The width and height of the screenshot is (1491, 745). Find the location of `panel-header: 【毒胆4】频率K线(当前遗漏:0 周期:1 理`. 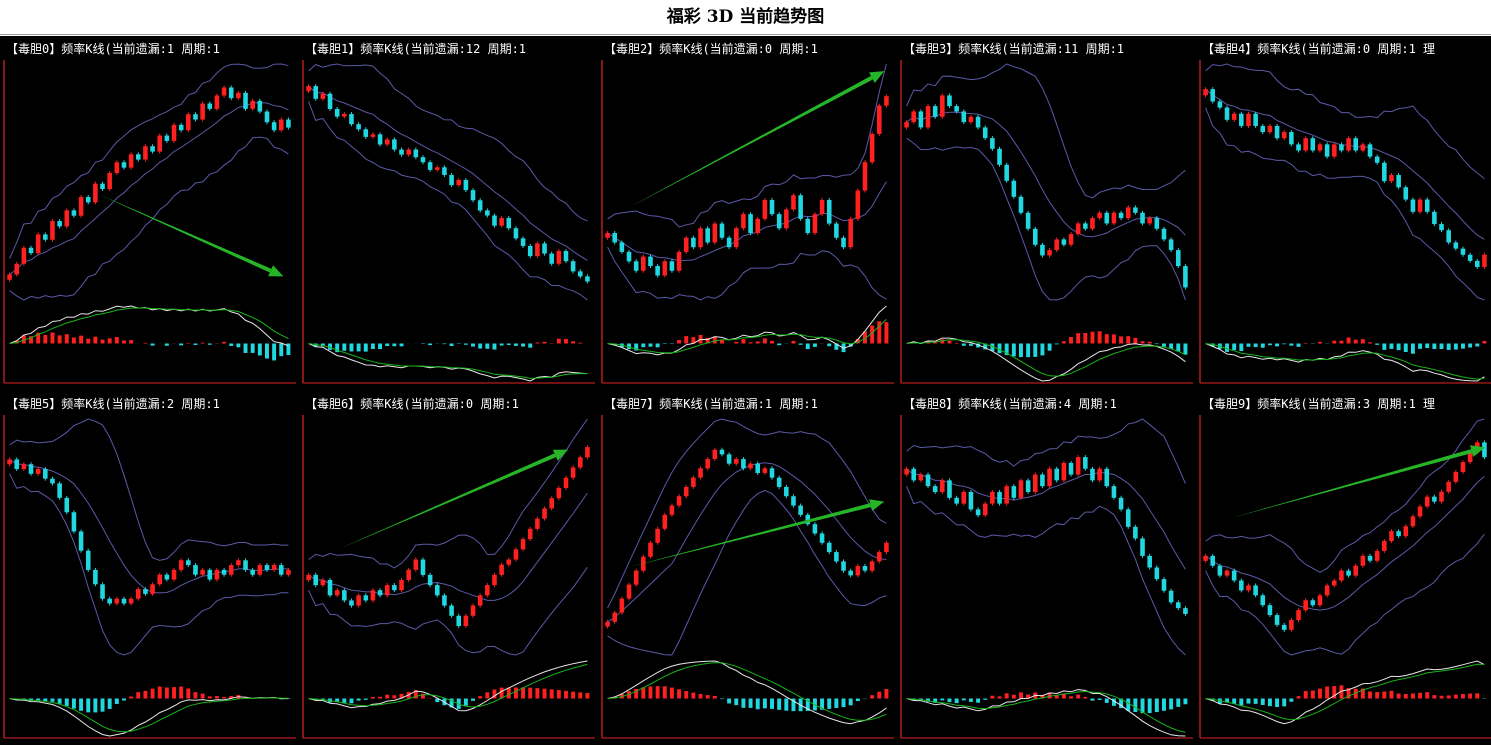

panel-header: 【毒胆4】频率K线(当前遗漏:0 周期:1 理 is located at coordinates (1319, 49).